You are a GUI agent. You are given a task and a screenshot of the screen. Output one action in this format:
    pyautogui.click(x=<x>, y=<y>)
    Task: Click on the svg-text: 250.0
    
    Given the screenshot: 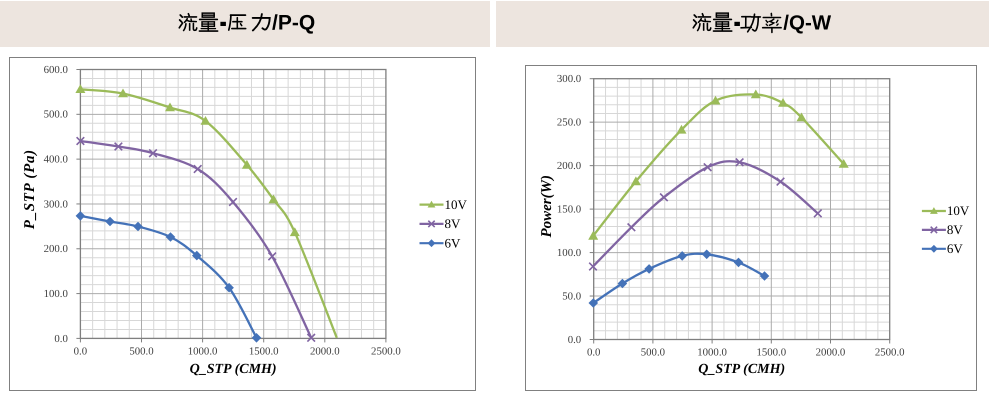 What is the action you would take?
    pyautogui.click(x=569, y=123)
    